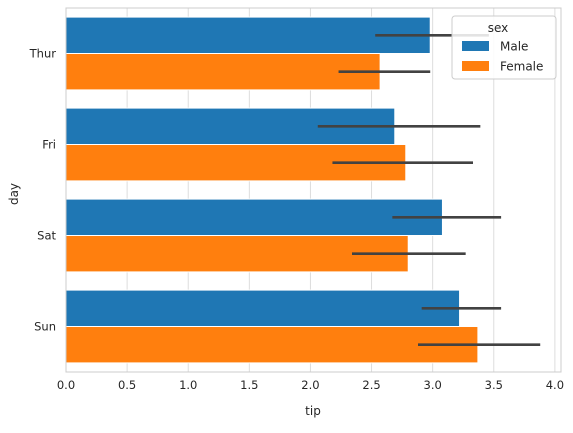  I want to click on x-tick-label: 4.0, so click(555, 385).